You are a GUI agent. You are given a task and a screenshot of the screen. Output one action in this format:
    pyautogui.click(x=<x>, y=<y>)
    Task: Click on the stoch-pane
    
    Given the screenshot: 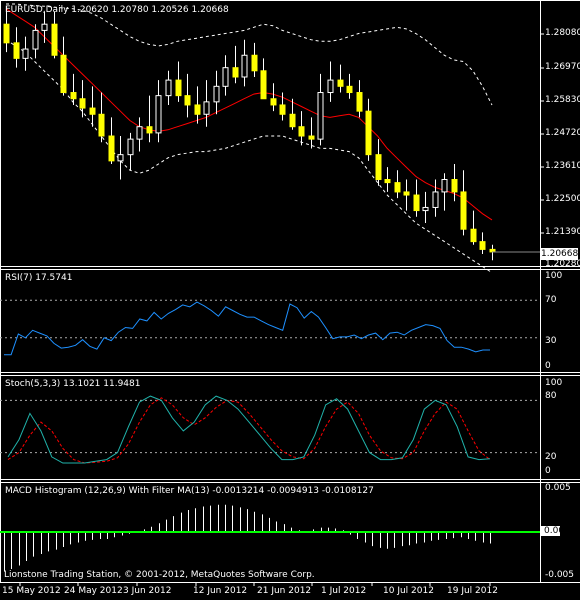 What is the action you would take?
    pyautogui.click(x=249, y=429)
    